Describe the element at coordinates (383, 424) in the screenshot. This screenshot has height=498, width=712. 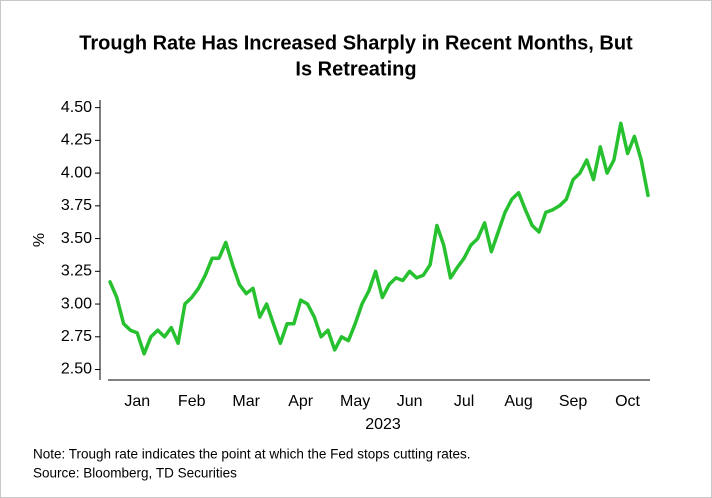
I see `x-axis-label: 2023` at that location.